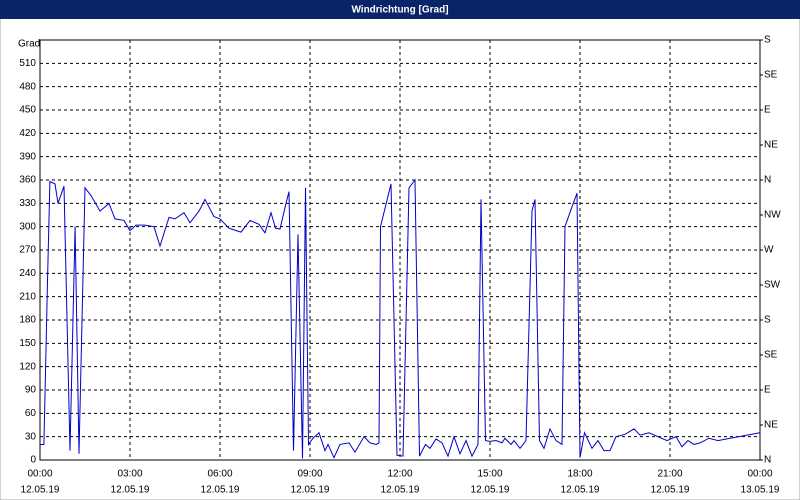 This screenshot has width=800, height=500. What do you see at coordinates (489, 474) in the screenshot?
I see `x-tick-label: 15:00` at bounding box center [489, 474].